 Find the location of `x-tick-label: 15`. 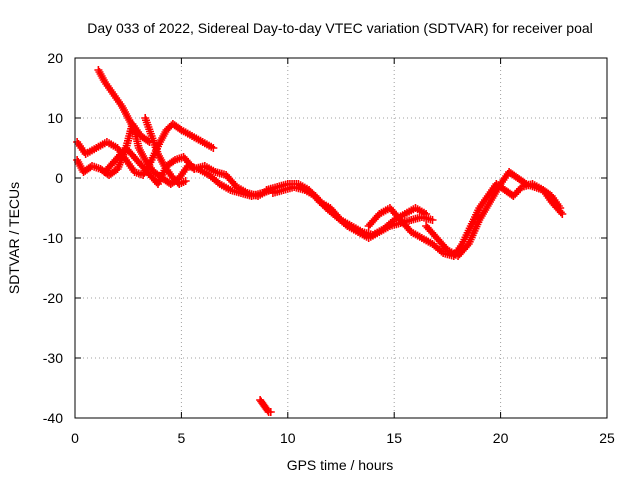

x-tick-label: 15 is located at coordinates (394, 438).